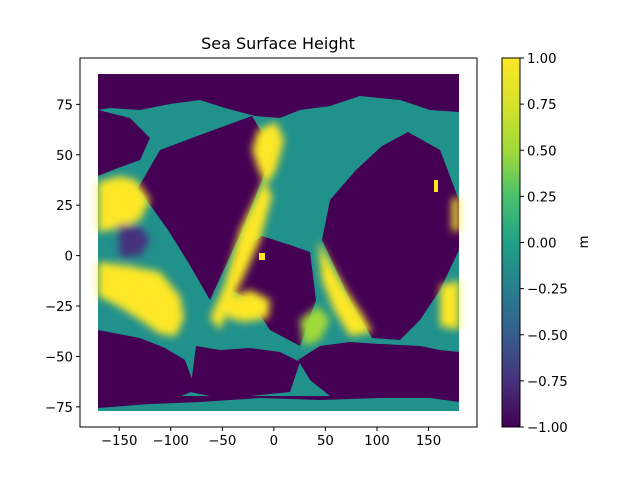 The width and height of the screenshot is (640, 480). I want to click on x-tick-label: 50, so click(325, 441).